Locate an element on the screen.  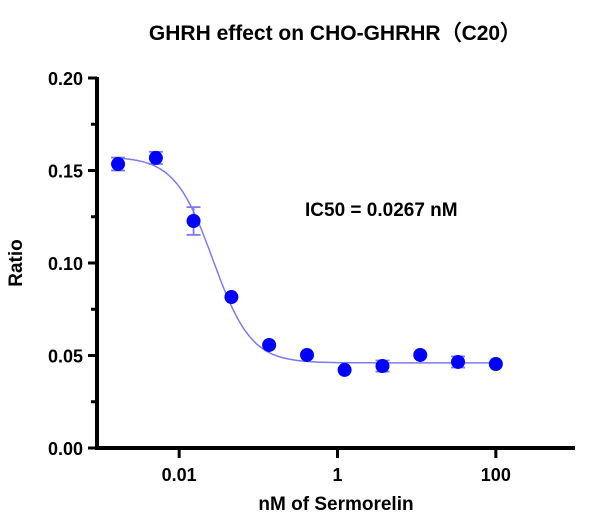
chart-title: GHRH effect on CHO-GHRHR（C20） is located at coordinates (335, 33).